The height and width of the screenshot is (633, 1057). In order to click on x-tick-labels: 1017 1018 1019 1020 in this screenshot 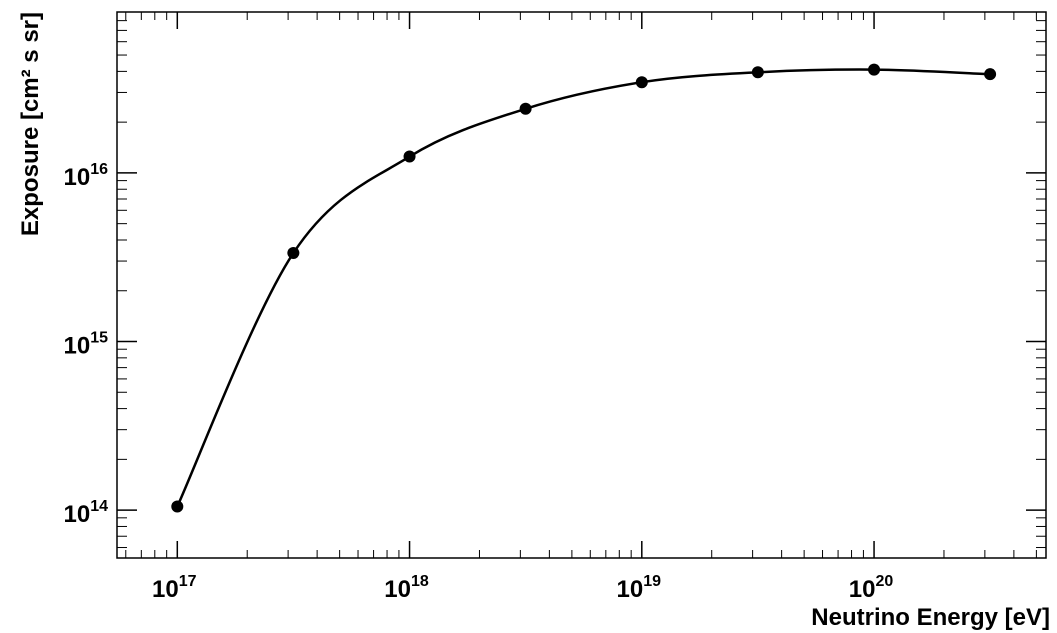, I will do `click(522, 588)`.